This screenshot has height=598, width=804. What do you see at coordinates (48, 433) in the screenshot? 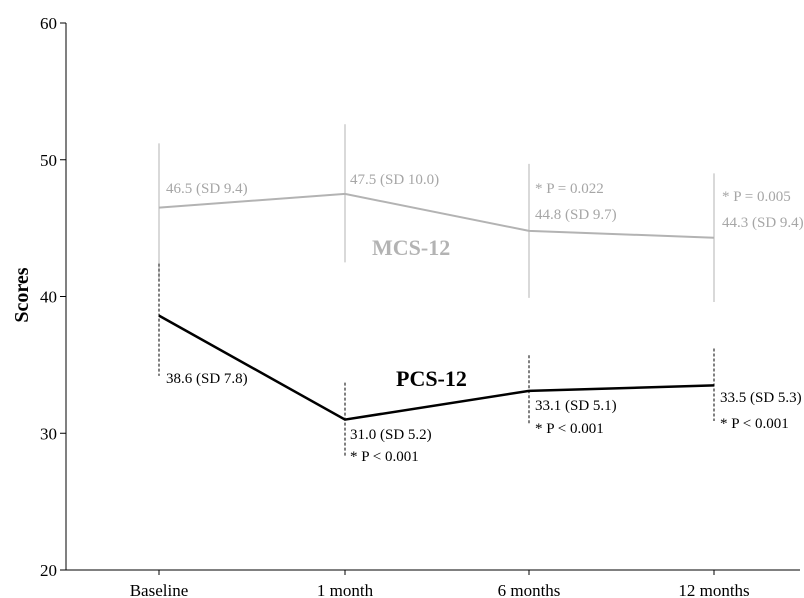
I see `y-tick-label: 30` at bounding box center [48, 433].